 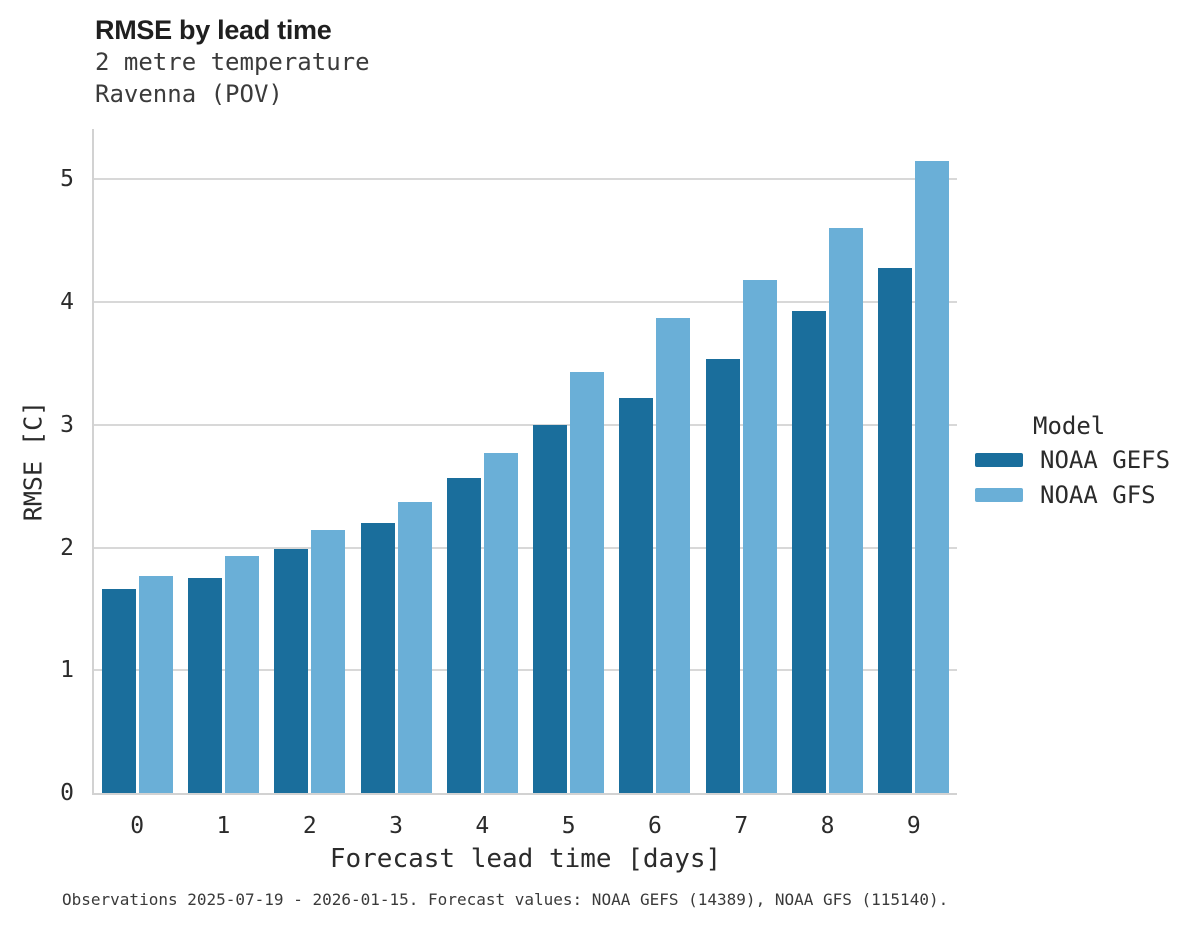 What do you see at coordinates (67, 302) in the screenshot?
I see `y-tick-label-4: 4` at bounding box center [67, 302].